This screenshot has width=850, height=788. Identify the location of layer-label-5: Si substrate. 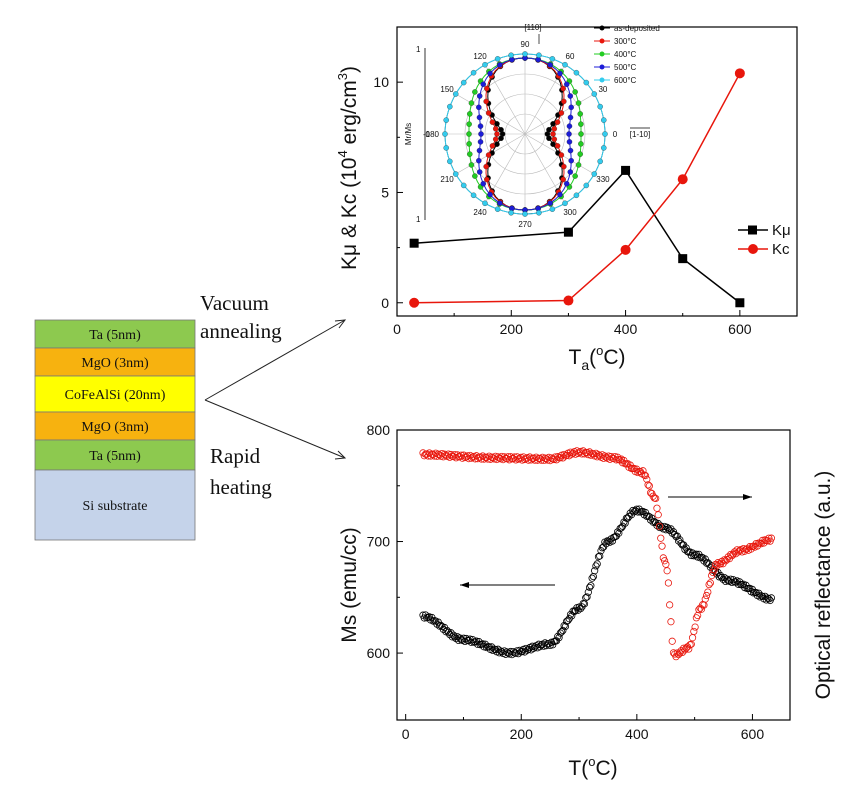
(115, 506).